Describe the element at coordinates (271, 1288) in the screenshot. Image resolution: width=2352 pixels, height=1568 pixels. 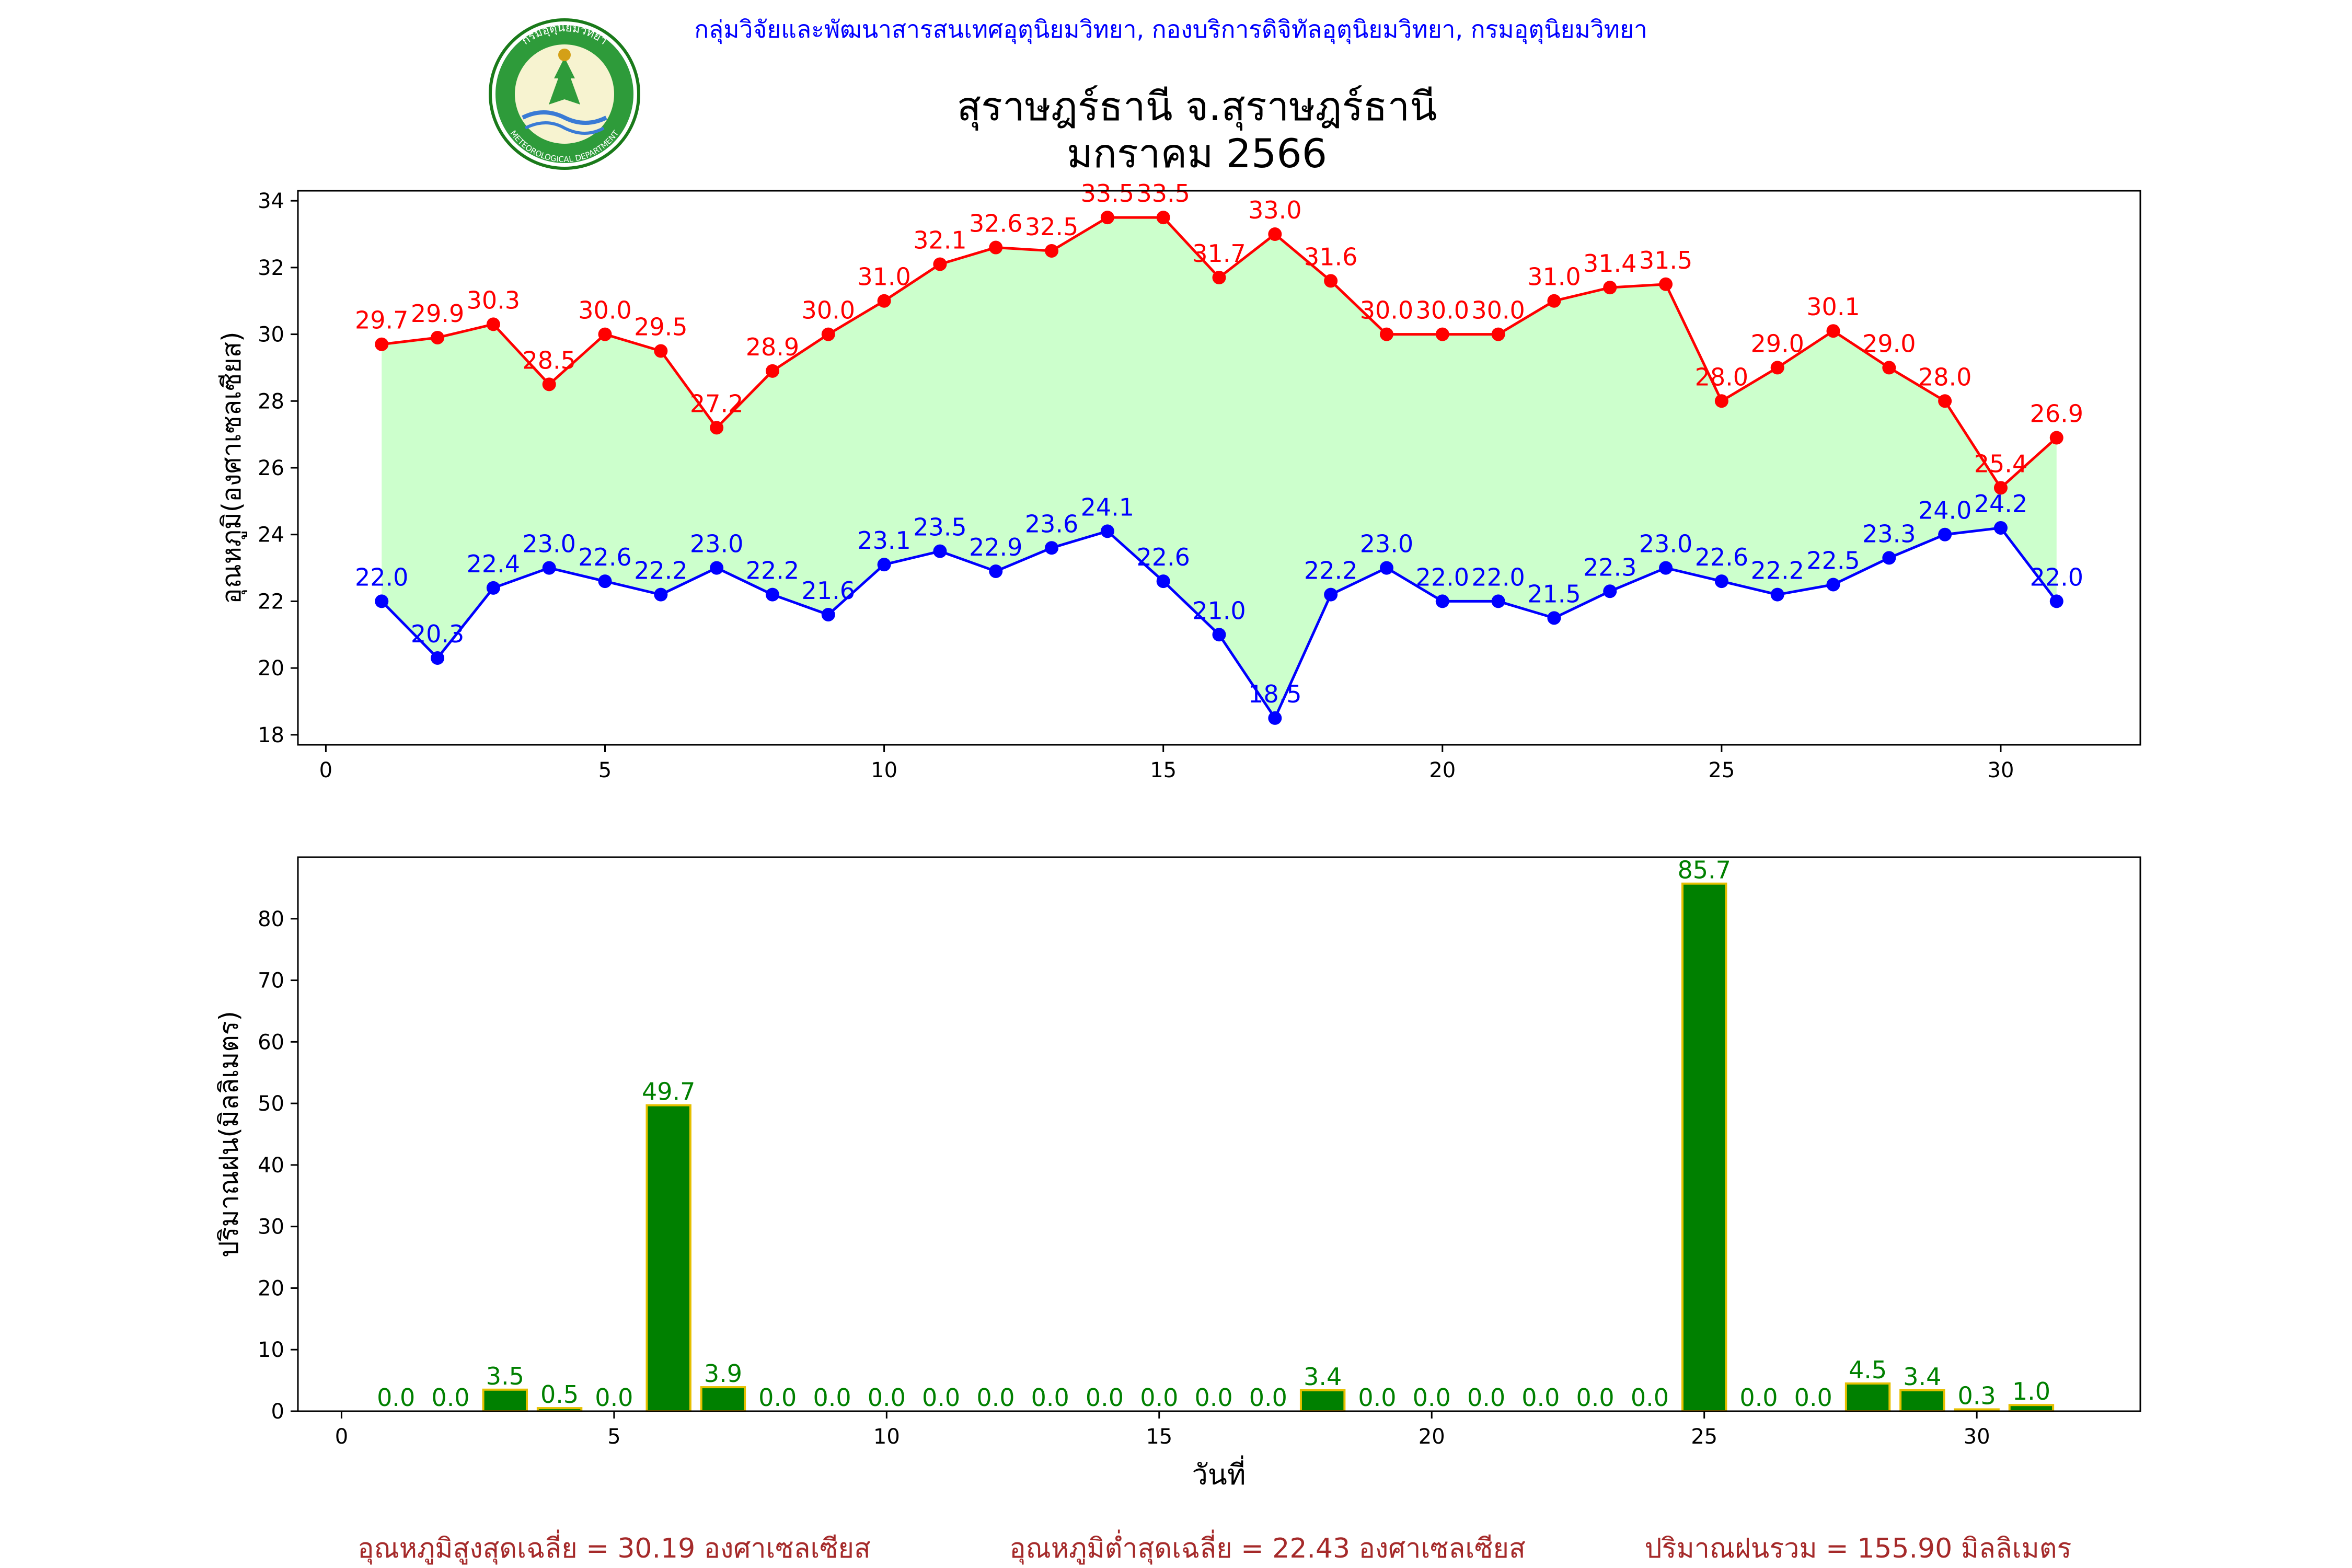
I see `rainfall-y-tick-label: 20` at that location.